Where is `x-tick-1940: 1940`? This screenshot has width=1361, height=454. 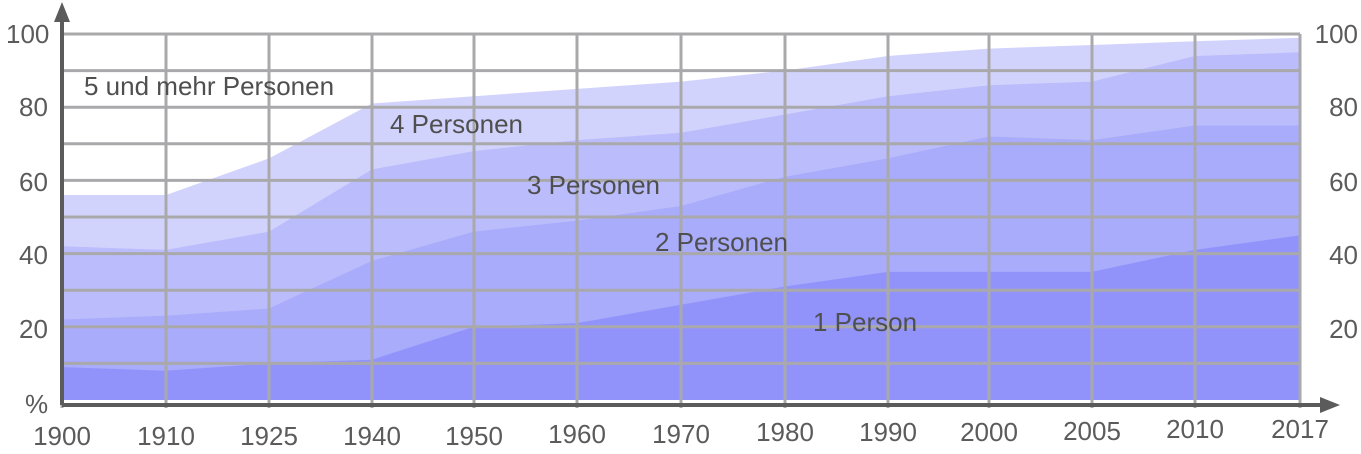 x-tick-1940: 1940 is located at coordinates (372, 436).